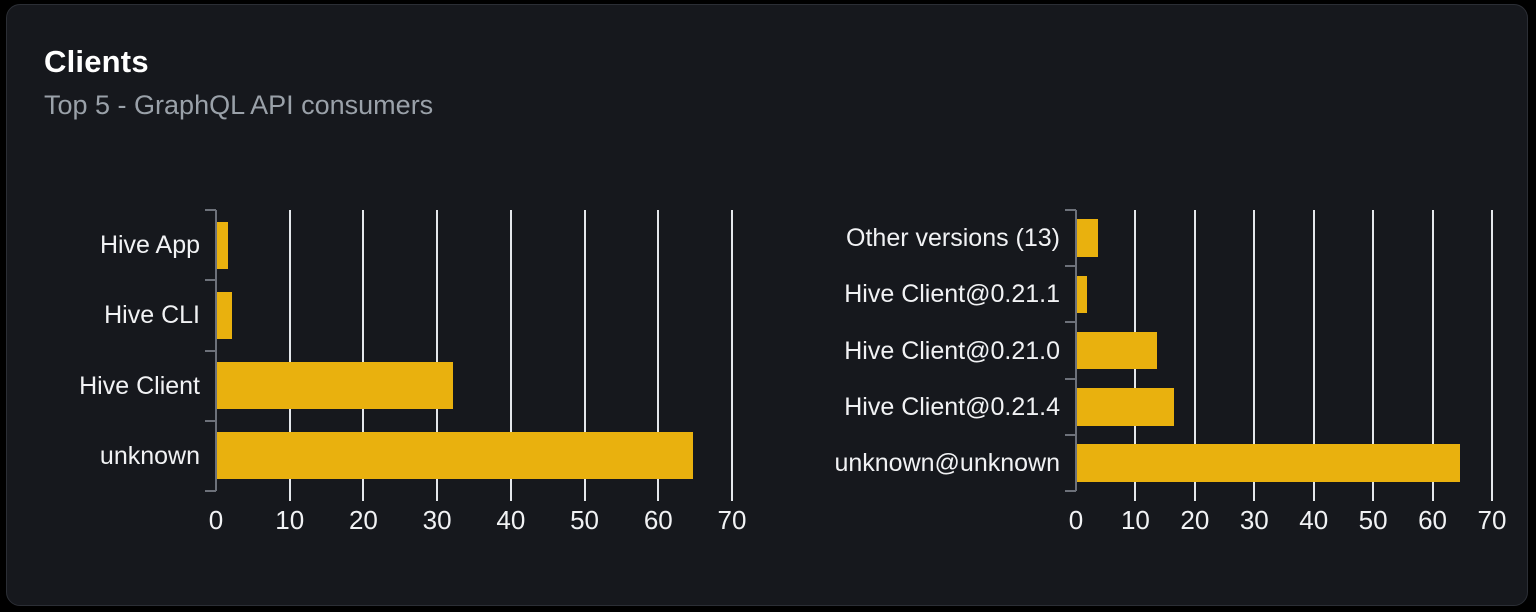 Image resolution: width=1536 pixels, height=612 pixels. I want to click on category-label-unknown: unknown, so click(149, 455).